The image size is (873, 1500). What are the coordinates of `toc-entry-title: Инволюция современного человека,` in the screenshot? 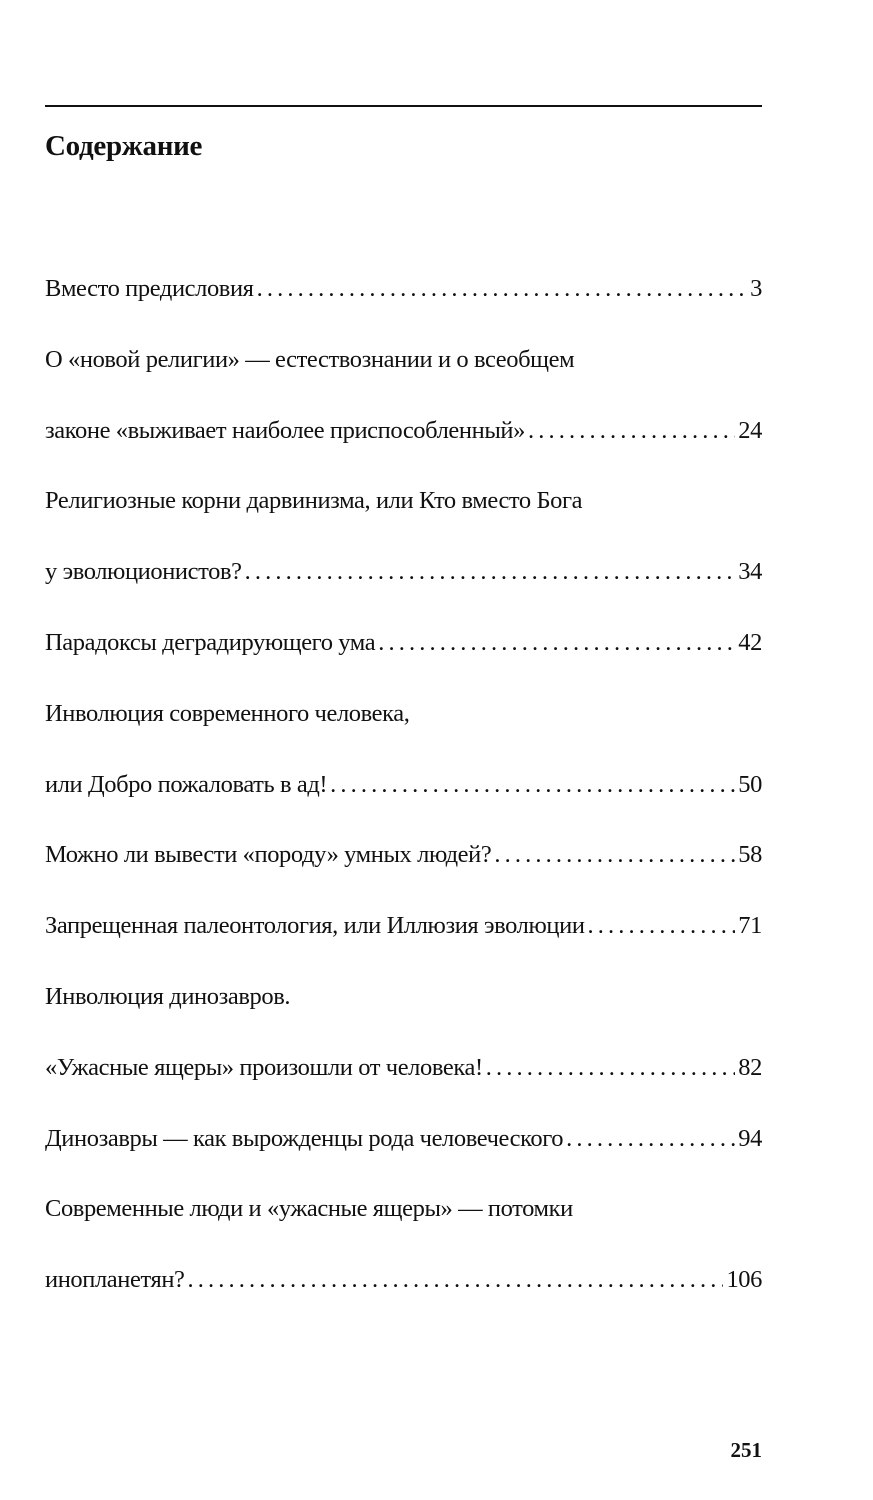 It's located at (227, 713).